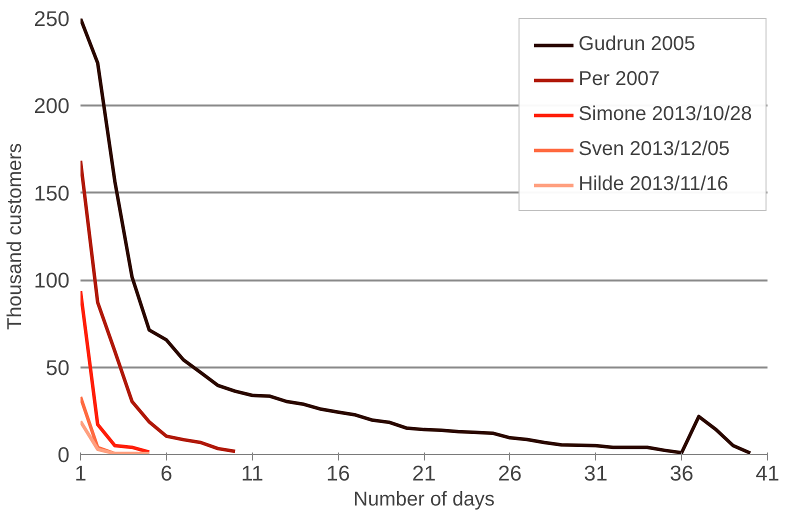  What do you see at coordinates (52, 19) in the screenshot?
I see `y-tick-label: 250` at bounding box center [52, 19].